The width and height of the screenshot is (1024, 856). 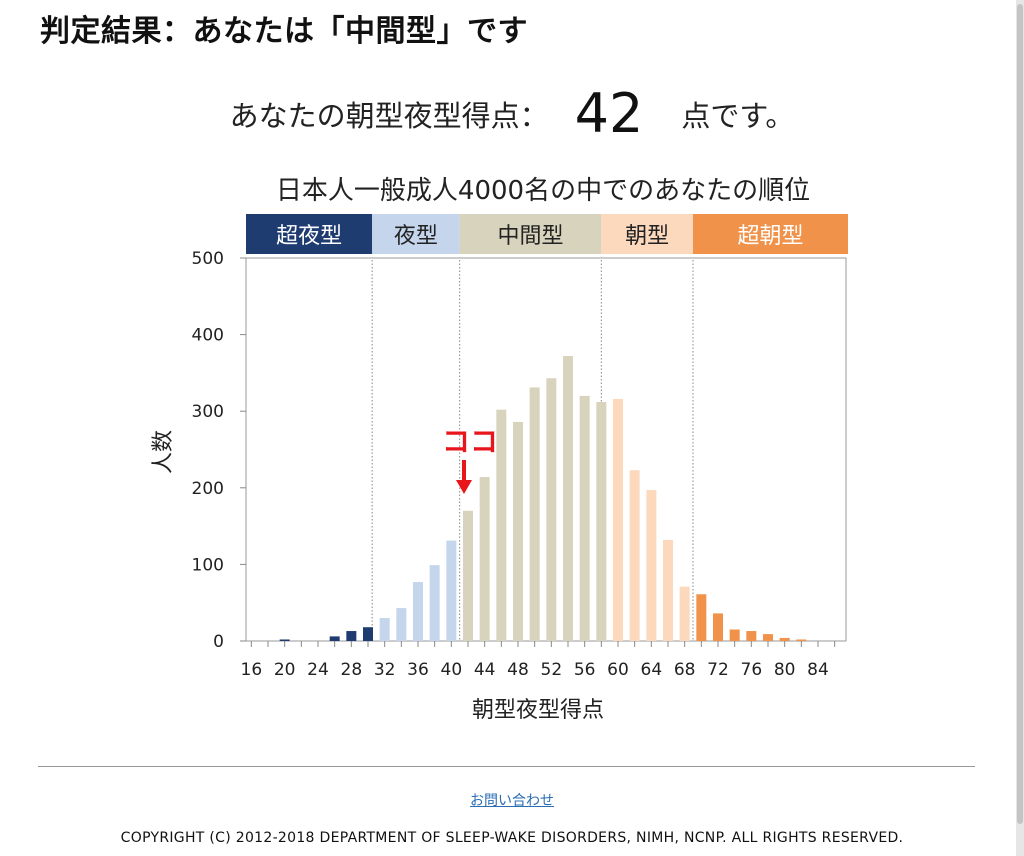 What do you see at coordinates (208, 412) in the screenshot?
I see `y-tick-label: 300` at bounding box center [208, 412].